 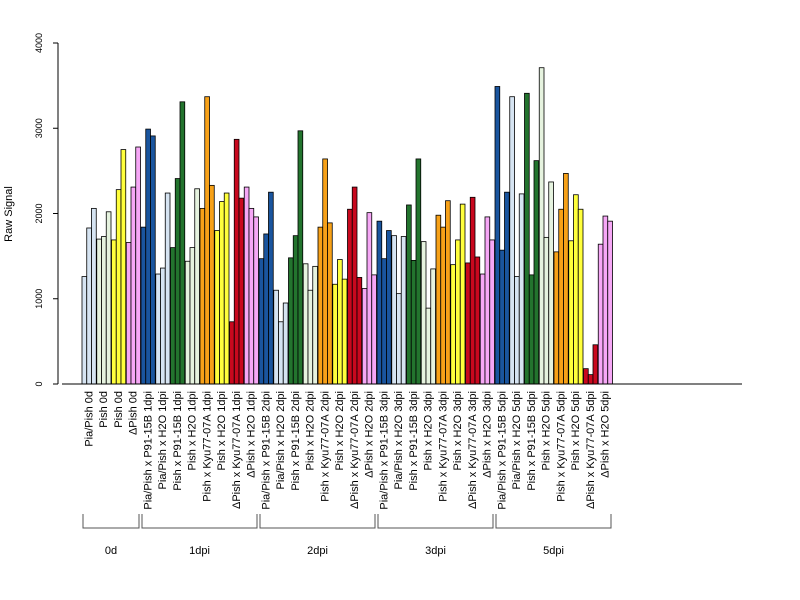 What do you see at coordinates (39, 213) in the screenshot?
I see `y-tick-label: 2000` at bounding box center [39, 213].